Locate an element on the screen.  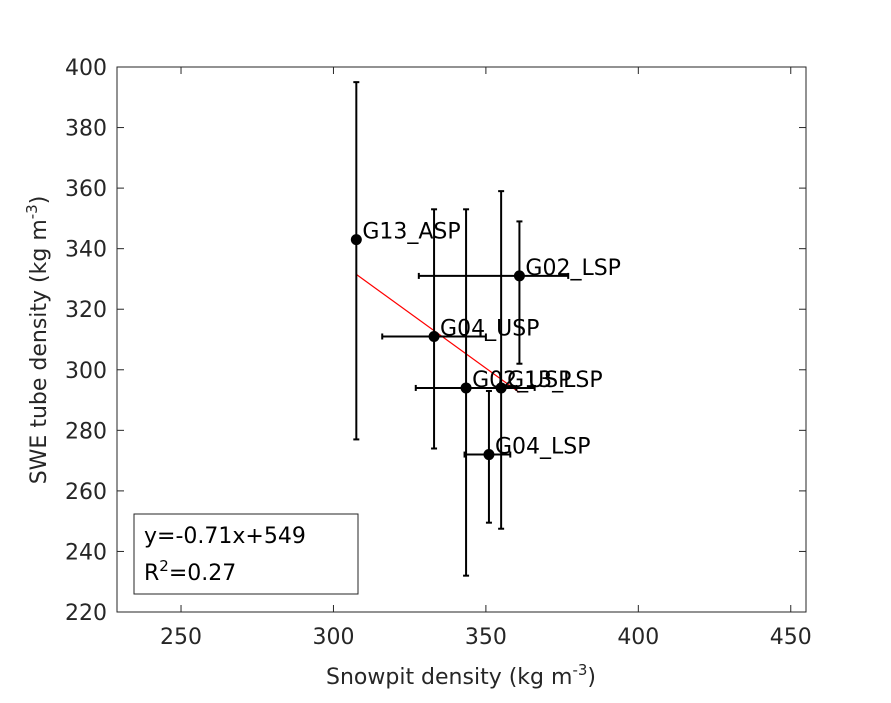
y-tick-label: 300 is located at coordinates (86, 371).